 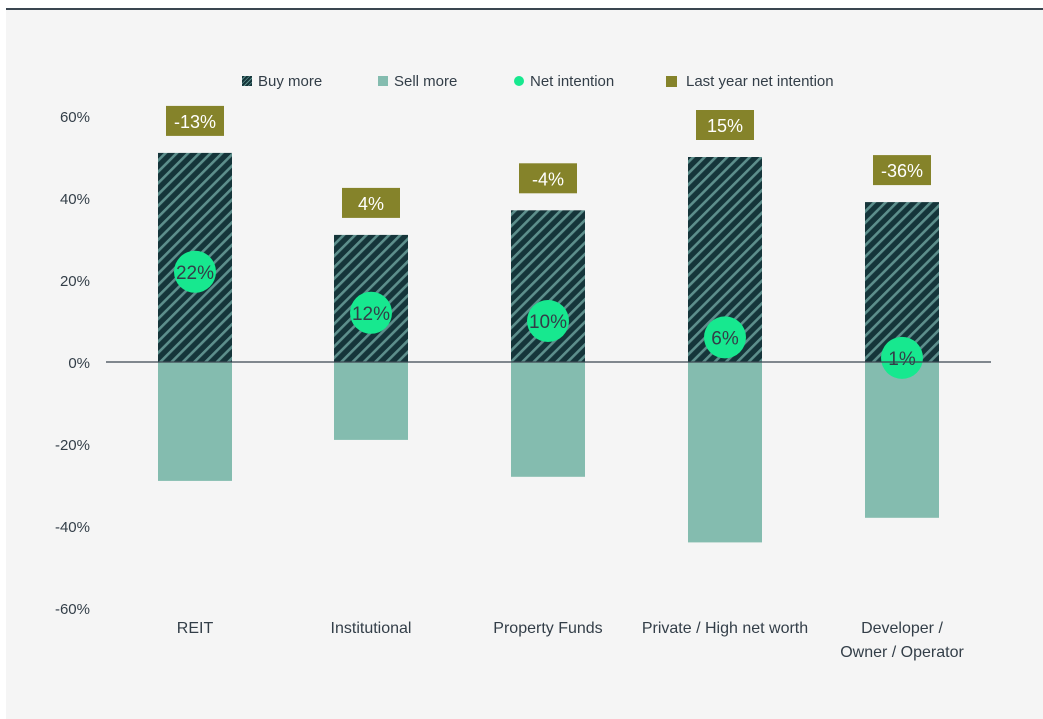 I want to click on y-tick-label: -40%, so click(x=72, y=527).